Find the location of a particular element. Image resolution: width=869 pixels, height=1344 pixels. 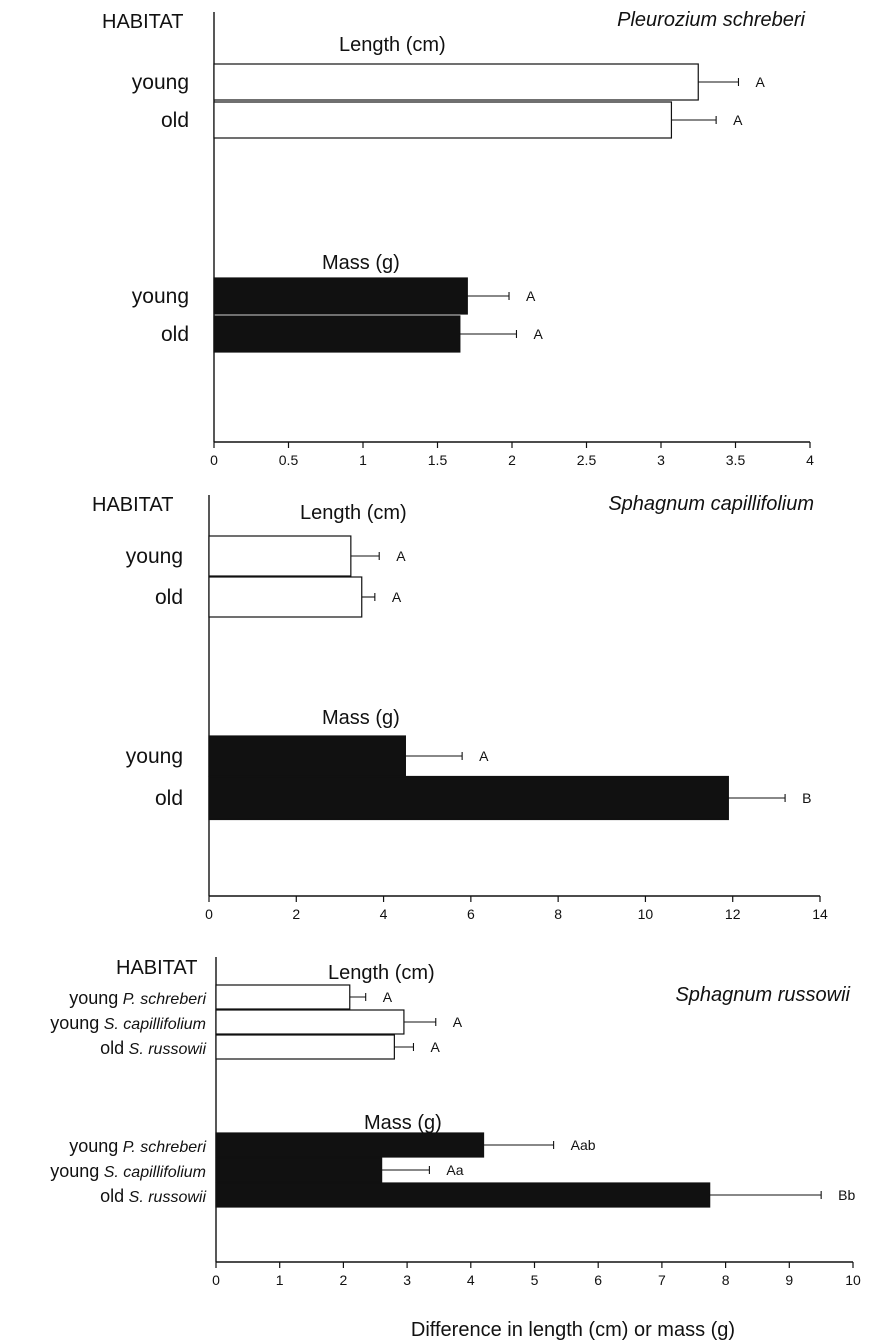

significance-letter: Aab is located at coordinates (583, 1145).